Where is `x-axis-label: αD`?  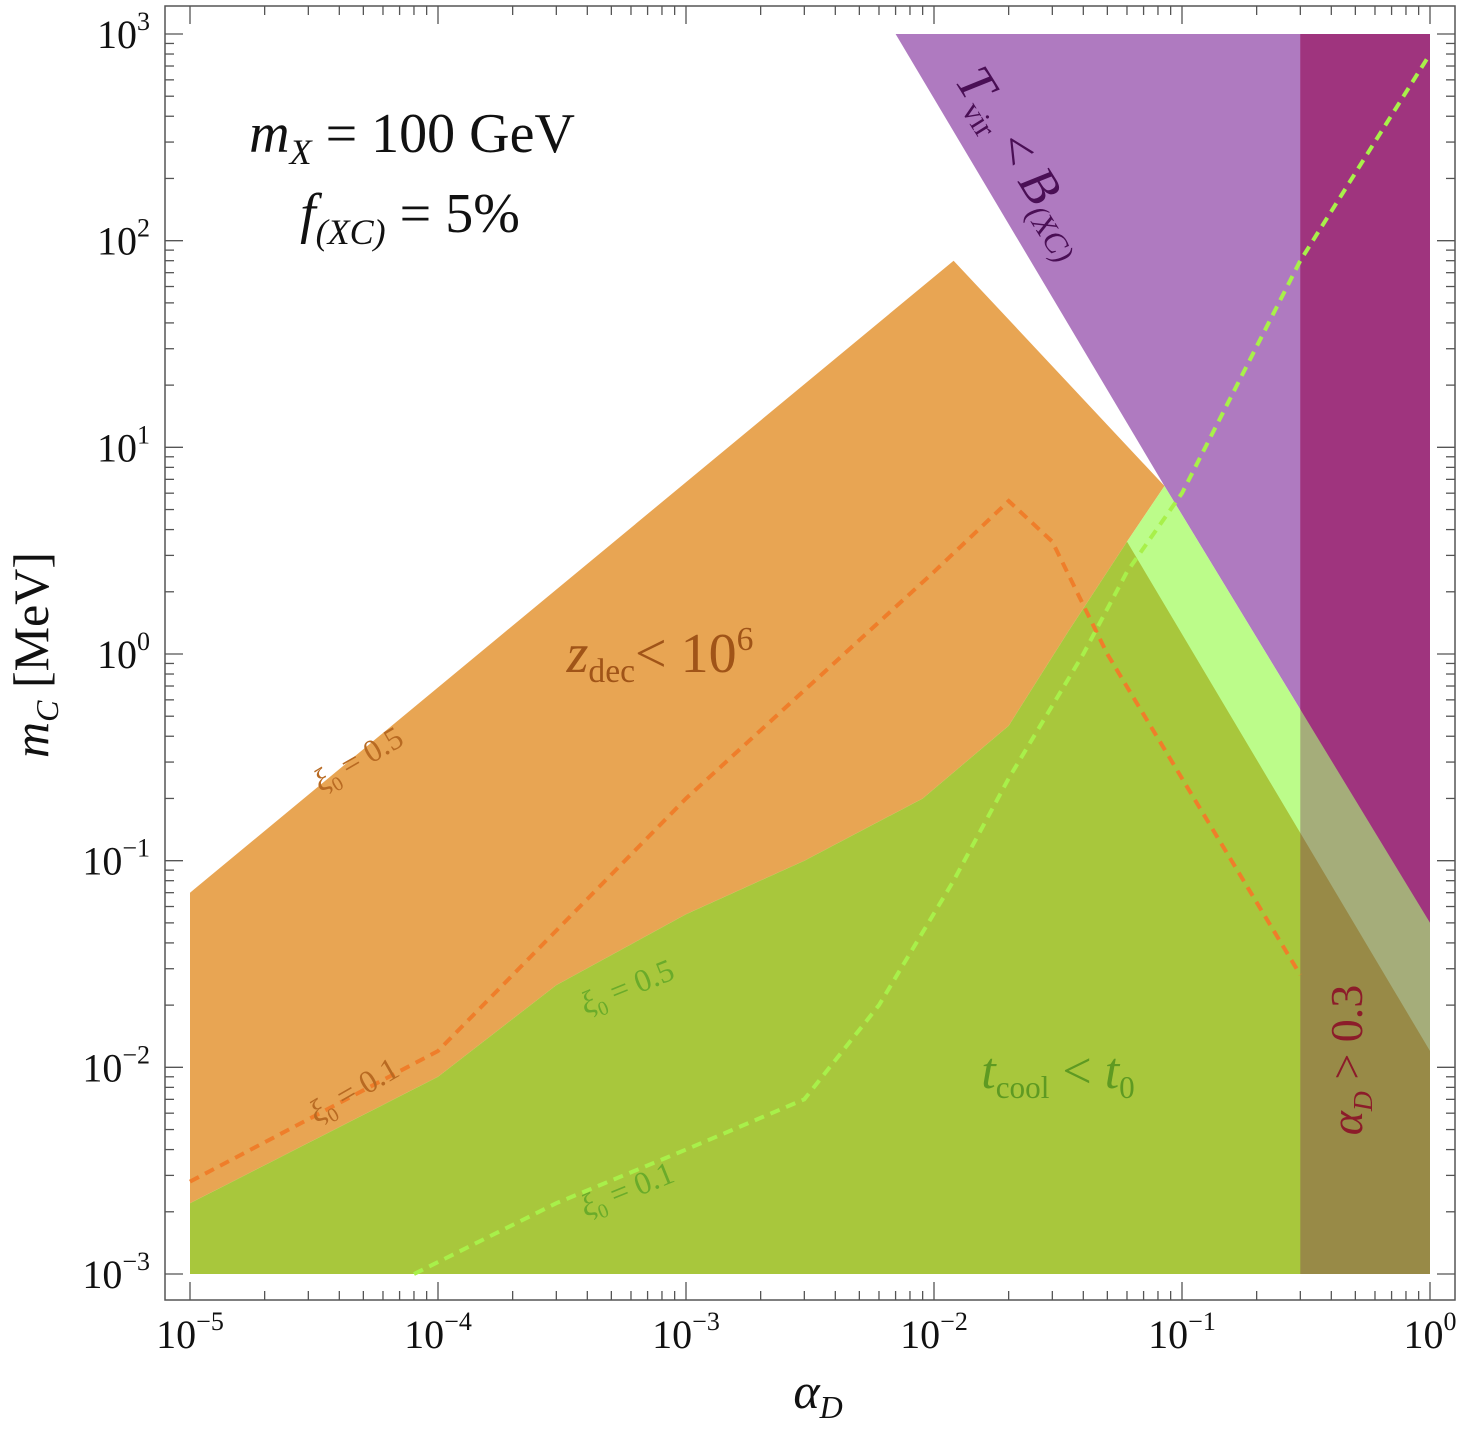 x-axis-label: αD is located at coordinates (817, 1394).